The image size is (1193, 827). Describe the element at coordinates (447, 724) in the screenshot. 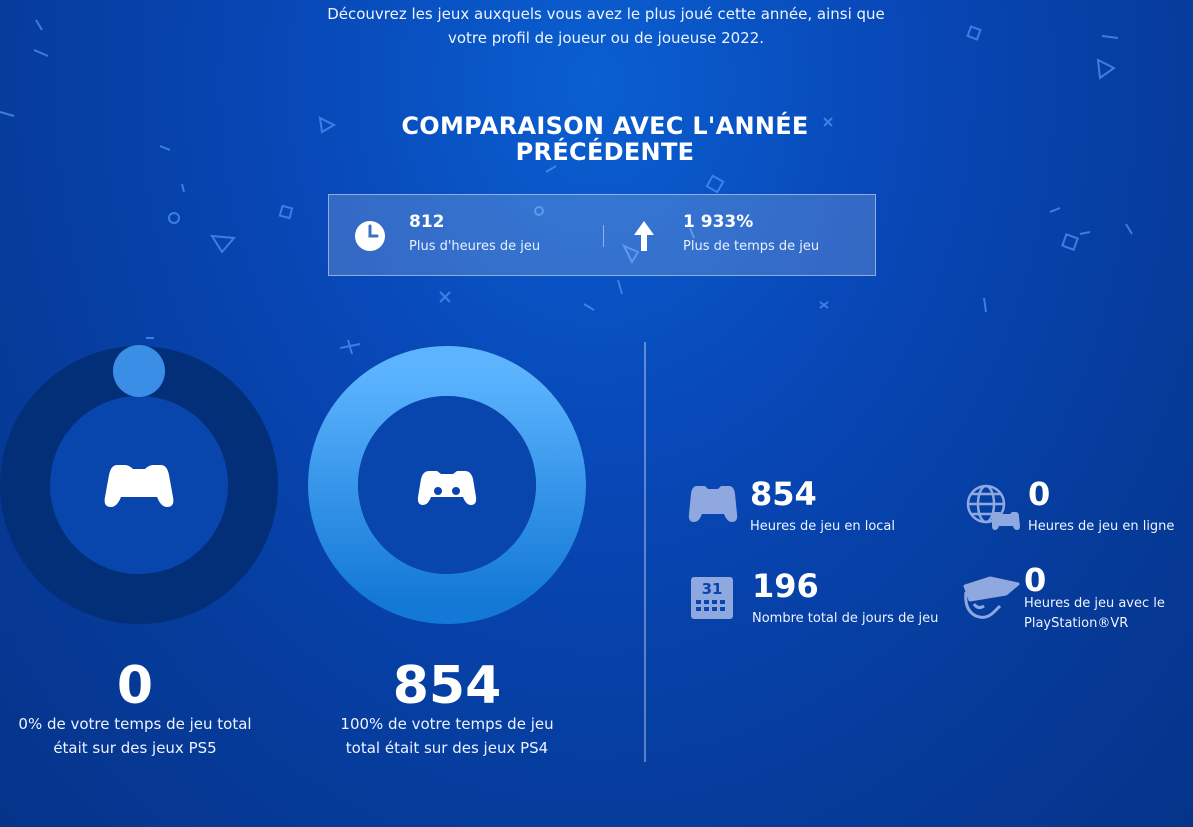

I see `ps4-caption-line-1: 100% de votre temps de jeu` at that location.